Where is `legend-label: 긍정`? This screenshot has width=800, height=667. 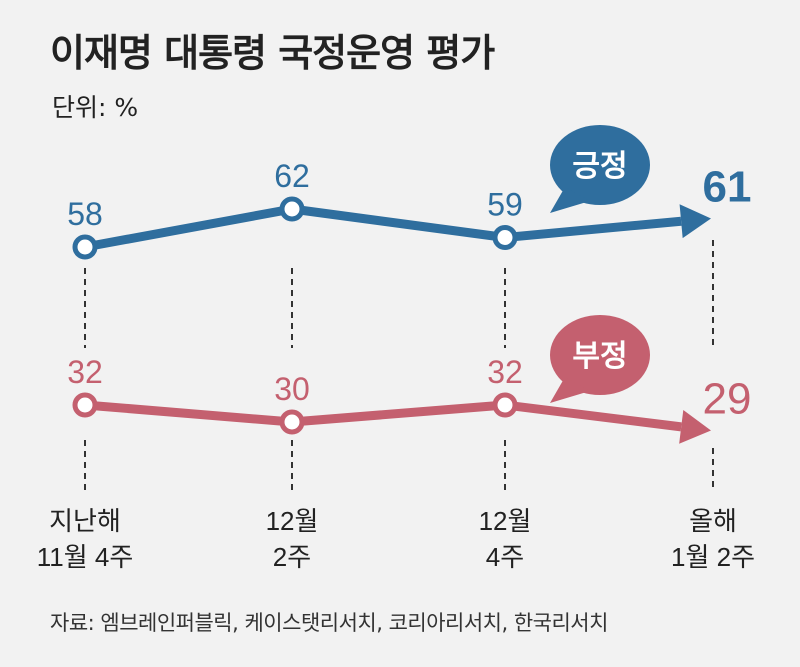
legend-label: 긍정 is located at coordinates (599, 166).